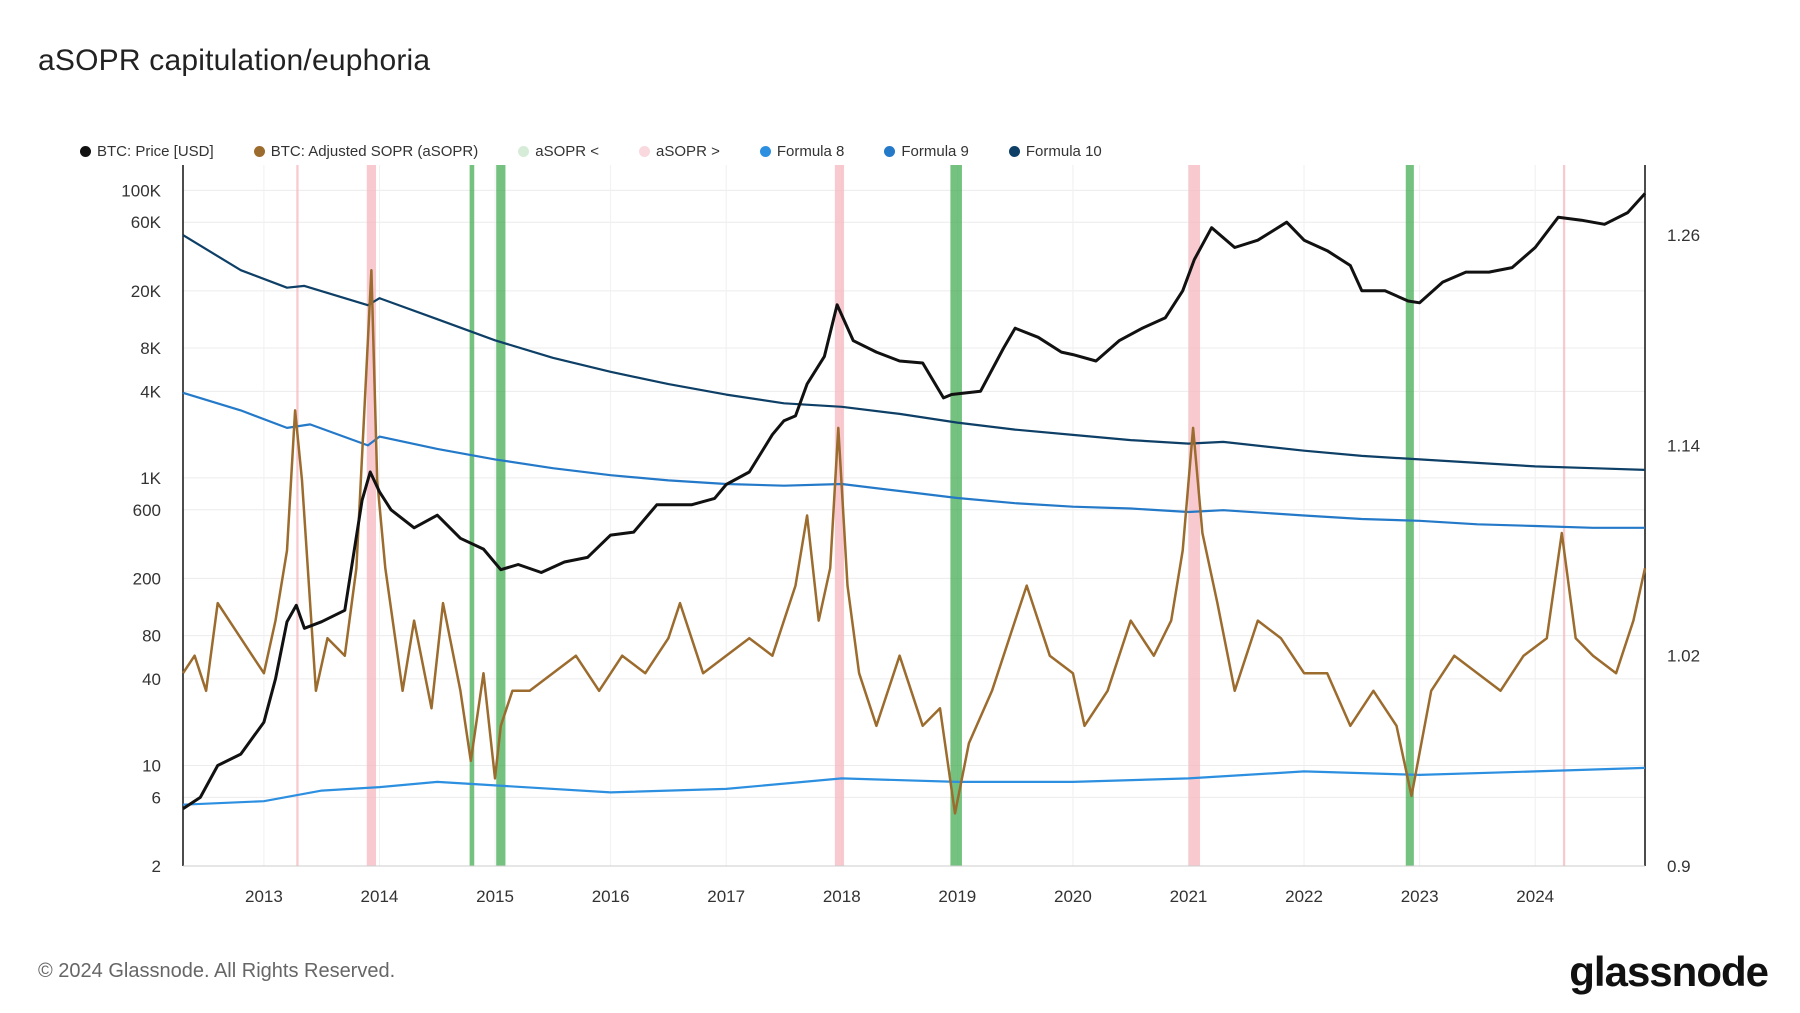 The image size is (1800, 1013). Describe the element at coordinates (1420, 896) in the screenshot. I see `x-tick-label: 2023` at that location.